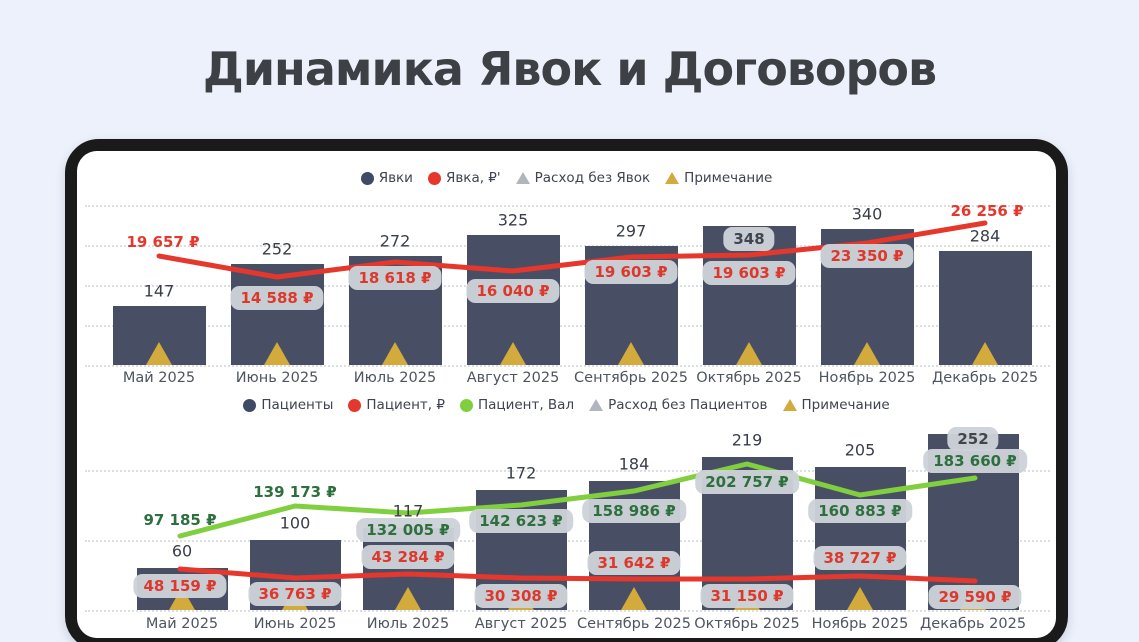 This screenshot has height=642, width=1139. Describe the element at coordinates (867, 256) in the screenshot. I see `line-value-label: 23 350 ₽` at that location.